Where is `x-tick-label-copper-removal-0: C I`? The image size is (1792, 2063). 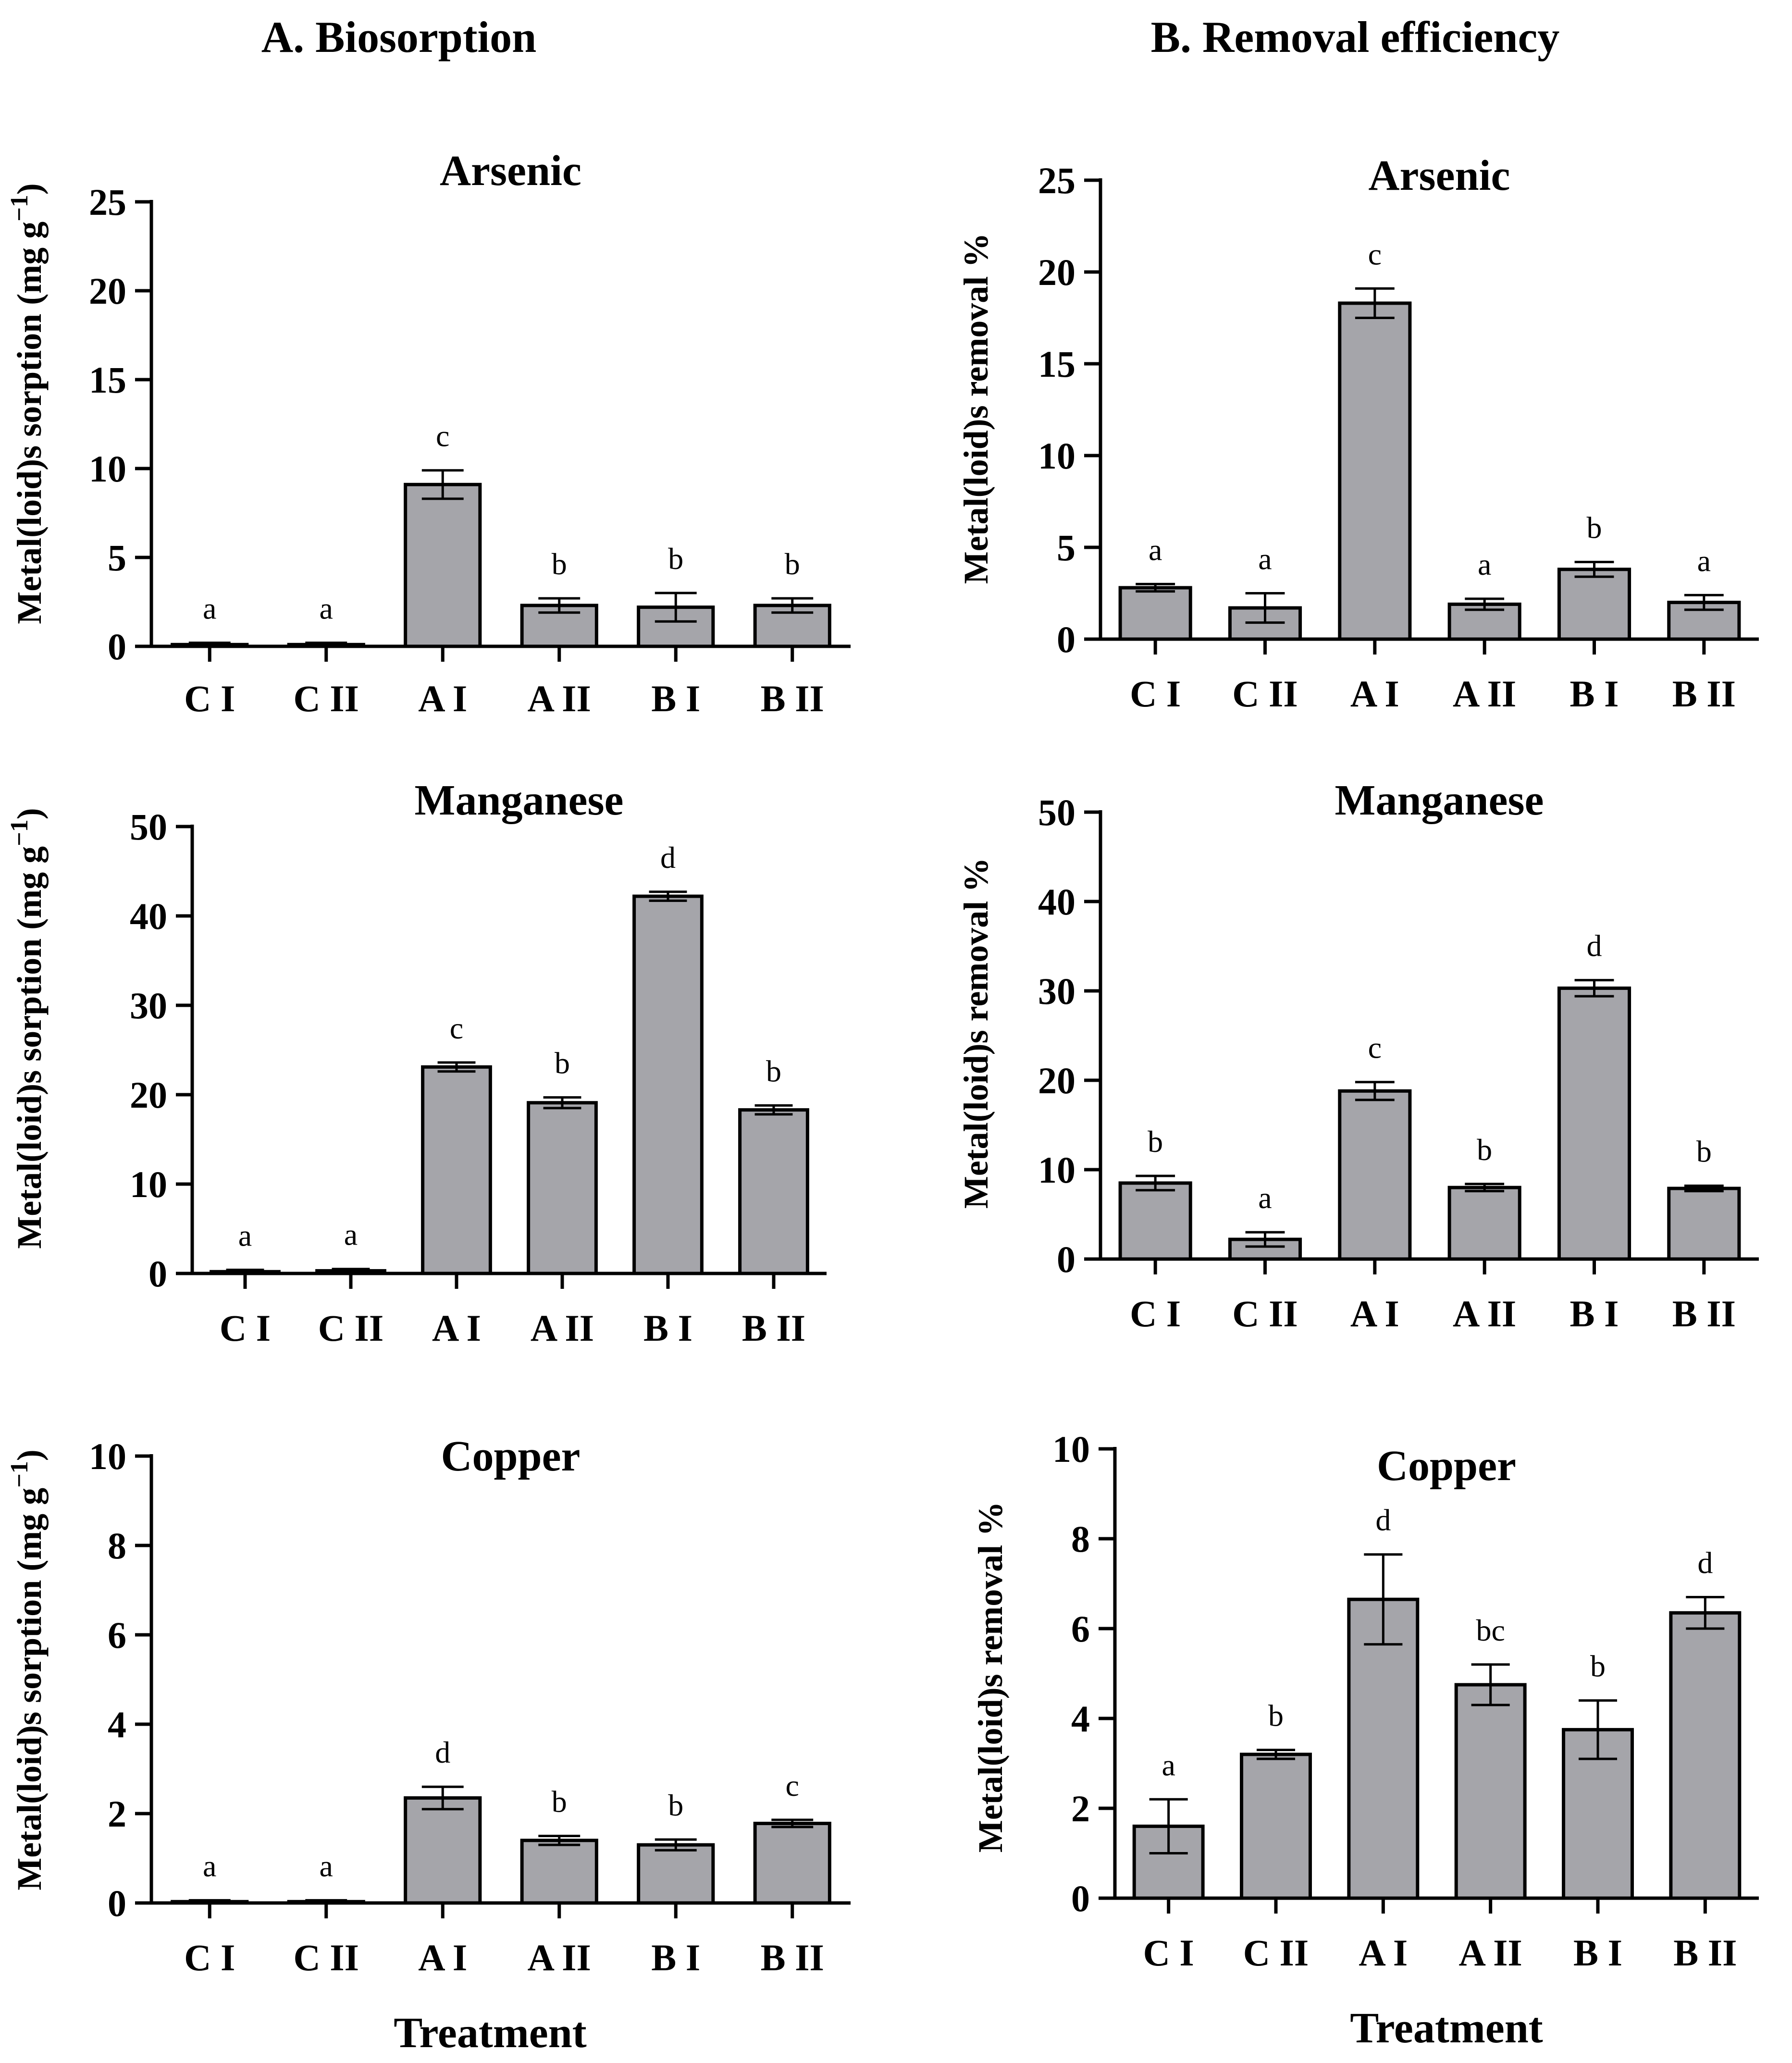
x-tick-label-copper-removal-0: C I is located at coordinates (1168, 1953).